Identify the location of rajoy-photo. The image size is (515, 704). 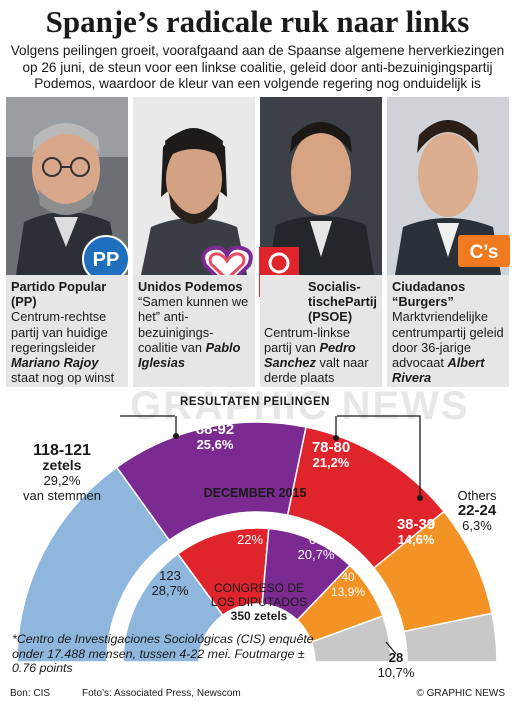
(67, 186).